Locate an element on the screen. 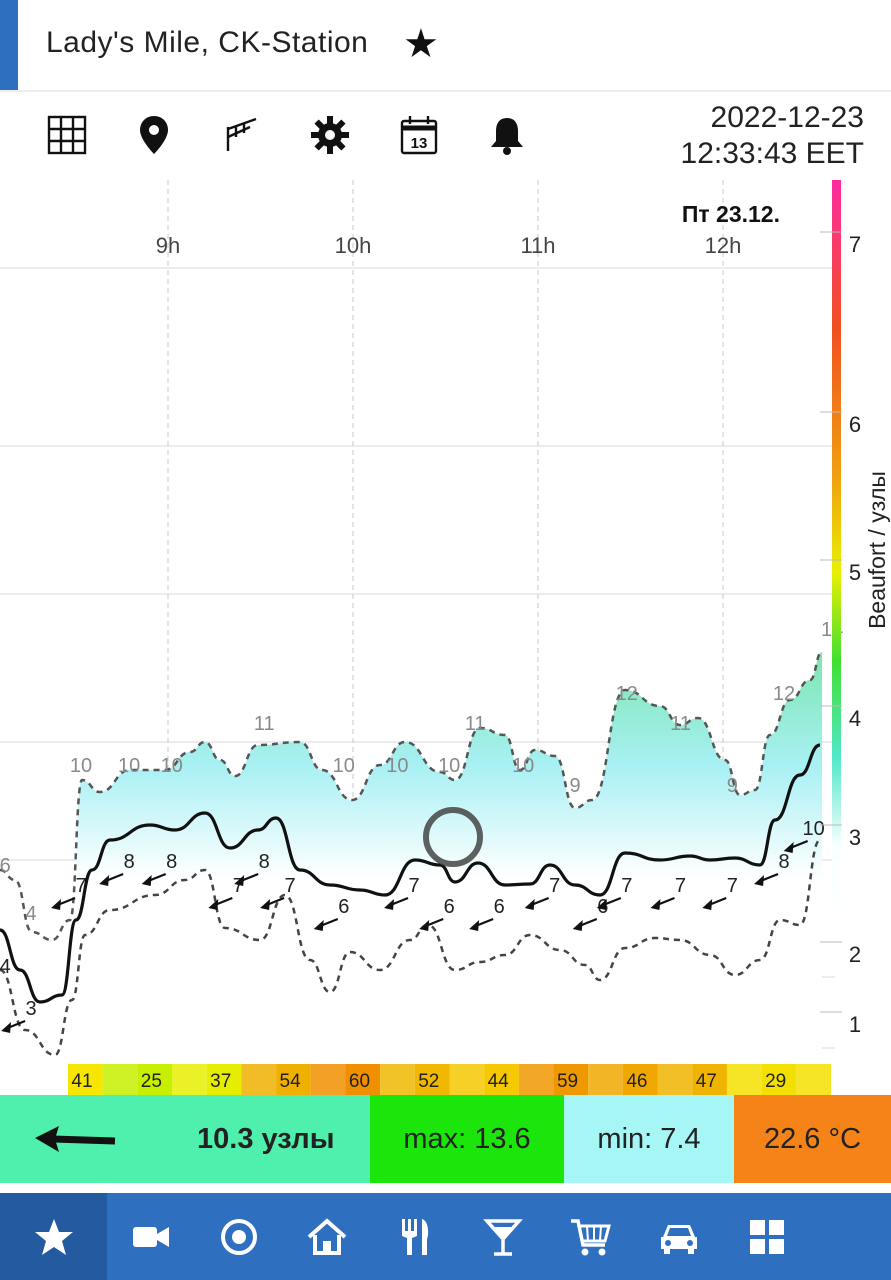  home-icon is located at coordinates (327, 1236).